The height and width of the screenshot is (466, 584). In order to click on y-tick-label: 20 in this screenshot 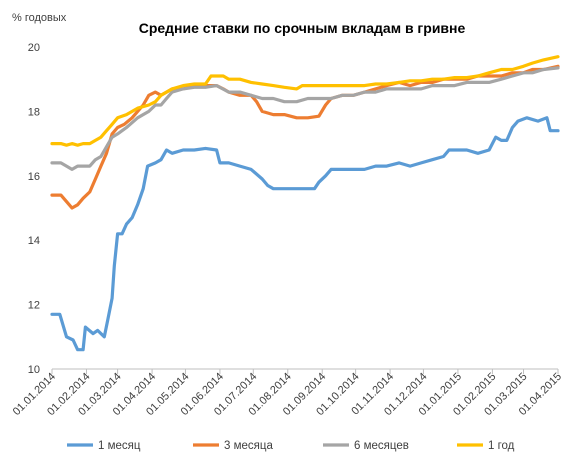, I will do `click(34, 48)`.